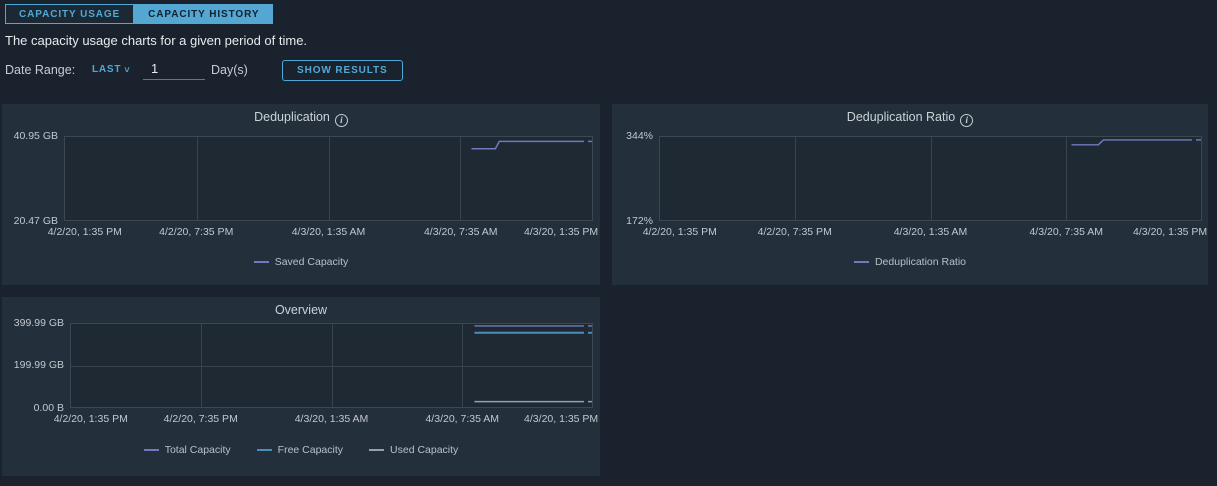  What do you see at coordinates (40, 70) in the screenshot?
I see `date-range-label: Date Range:` at bounding box center [40, 70].